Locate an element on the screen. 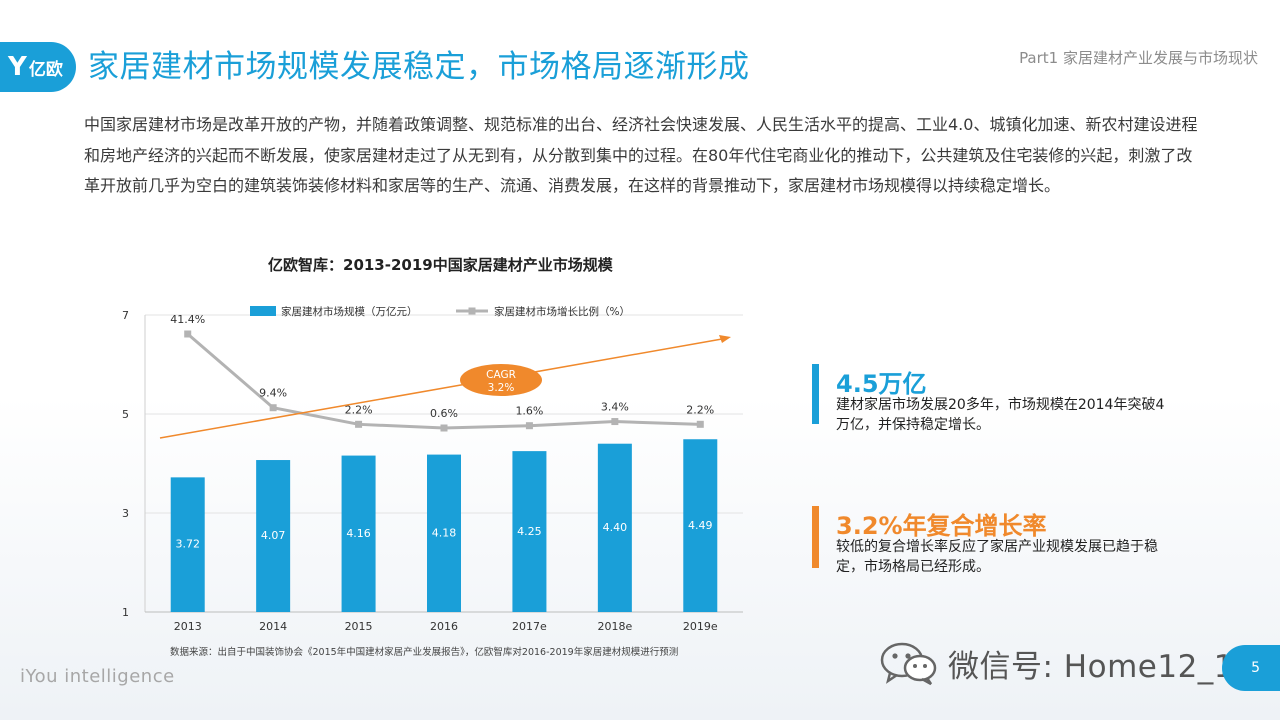 The image size is (1280, 720). y-tick-label: 1 is located at coordinates (125, 612).